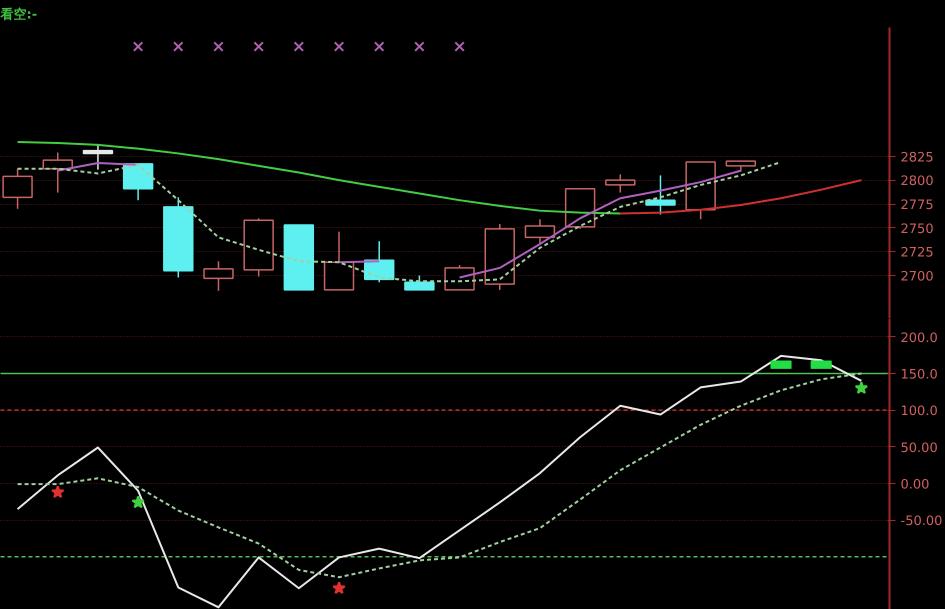 This screenshot has width=945, height=609. What do you see at coordinates (917, 158) in the screenshot?
I see `y-tick-label: 2825` at bounding box center [917, 158].